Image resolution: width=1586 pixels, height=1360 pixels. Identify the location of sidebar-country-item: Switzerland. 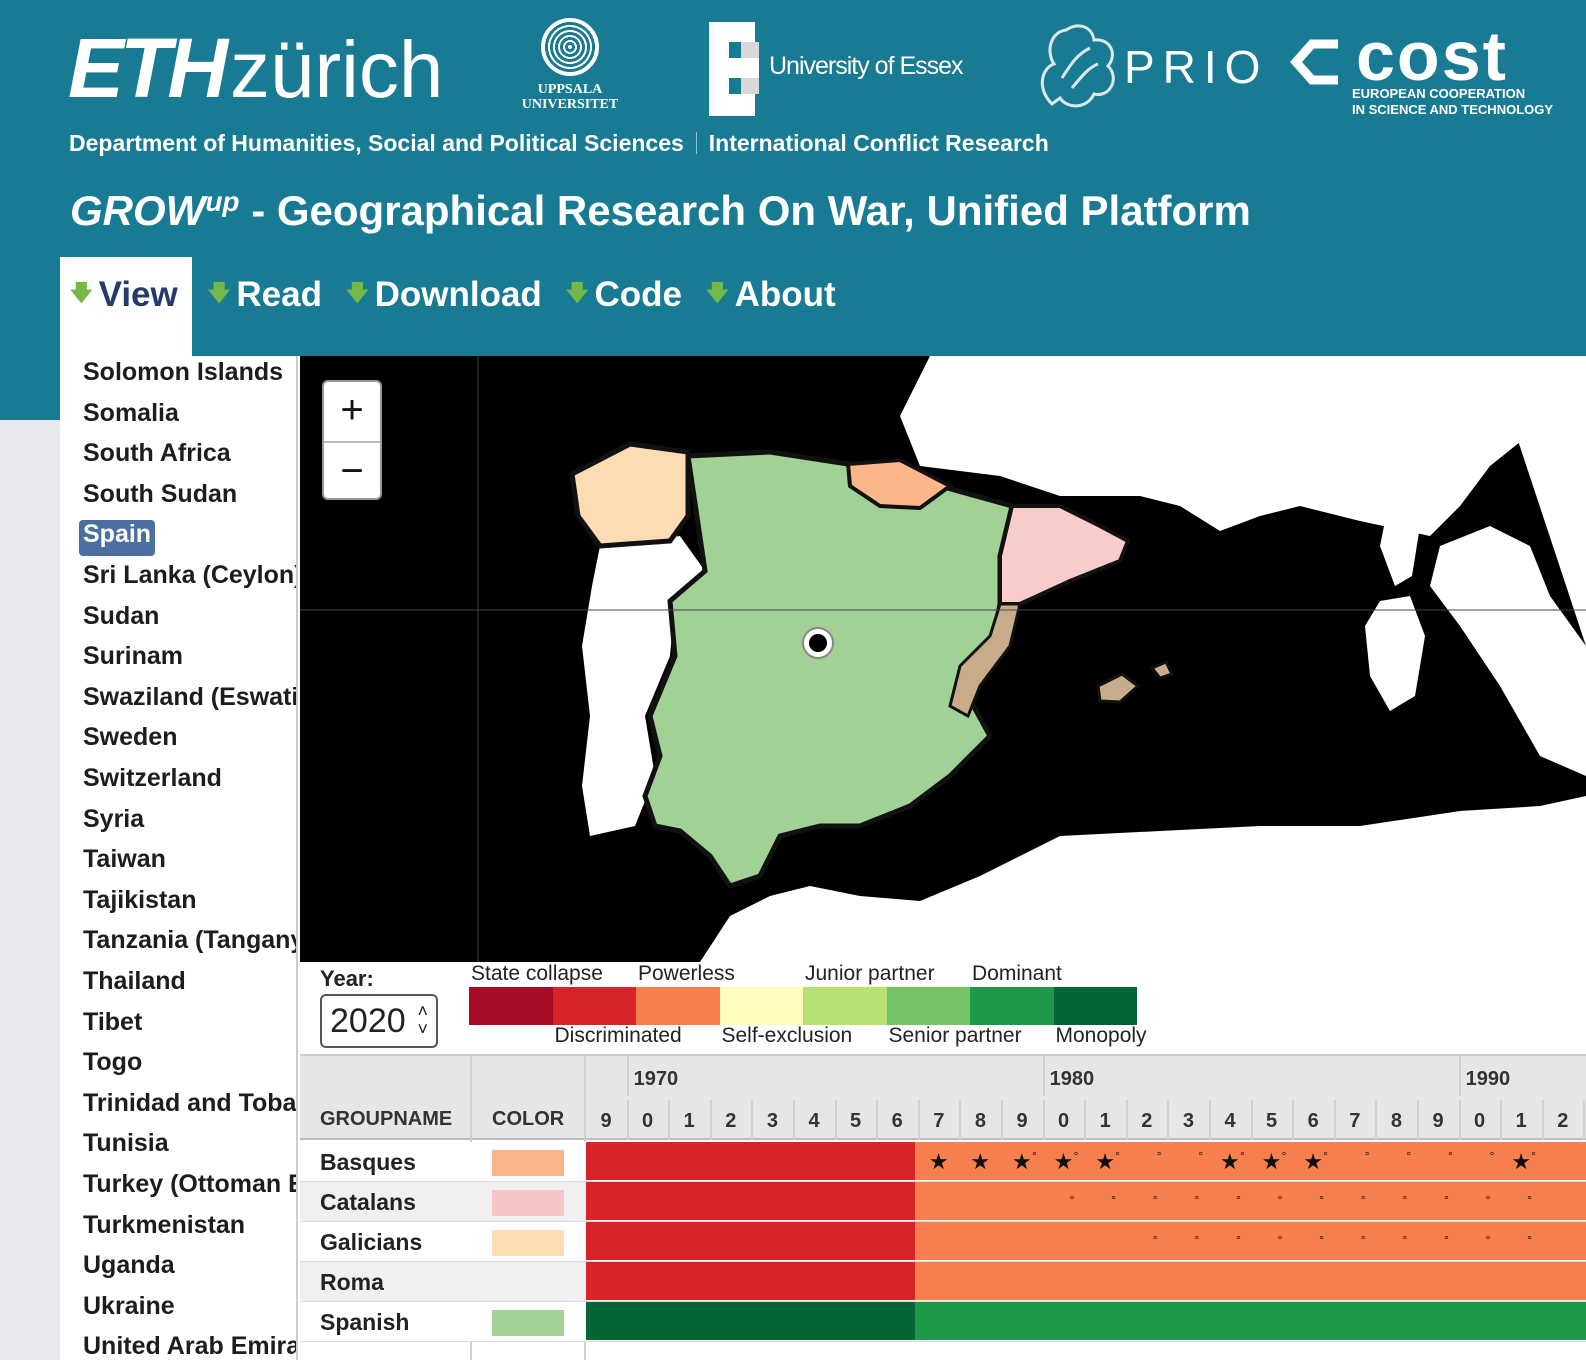
(152, 778).